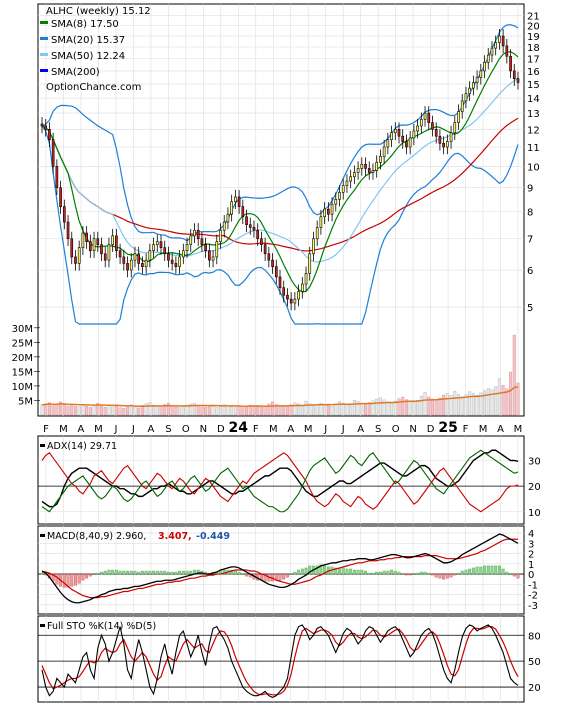 The width and height of the screenshot is (566, 706). Describe the element at coordinates (280, 568) in the screenshot. I see `macd-line` at that location.